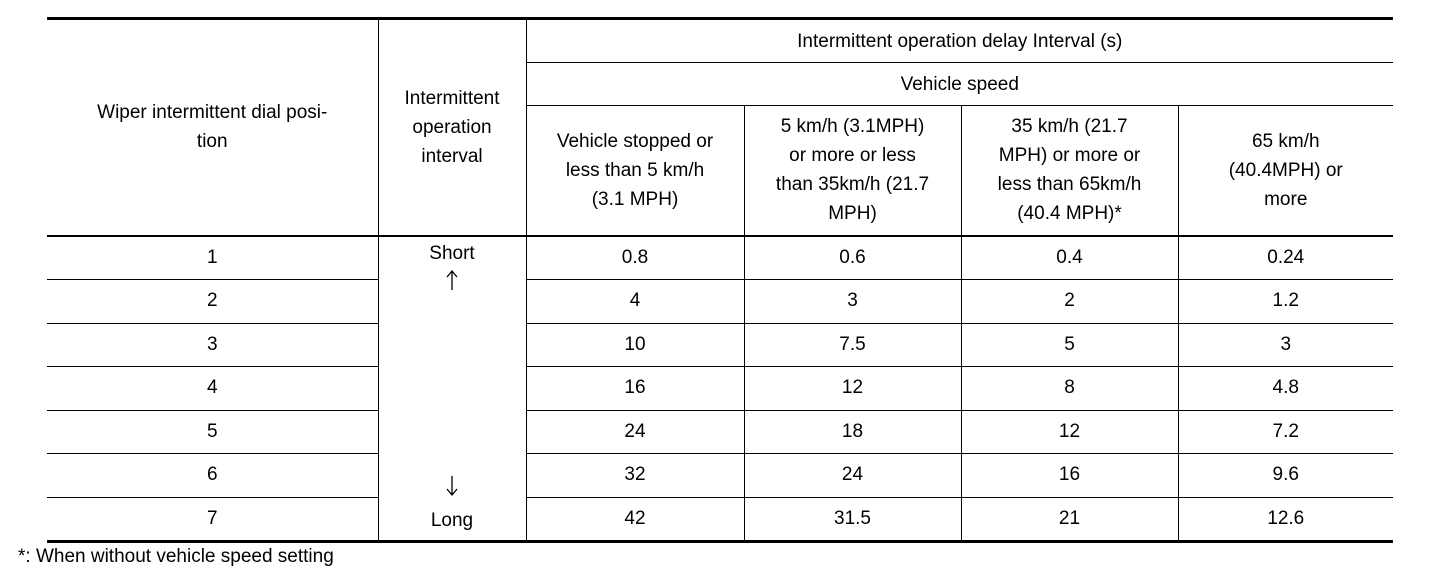 Image resolution: width=1440 pixels, height=582 pixels. I want to click on delay-value: 12.6, so click(1285, 519).